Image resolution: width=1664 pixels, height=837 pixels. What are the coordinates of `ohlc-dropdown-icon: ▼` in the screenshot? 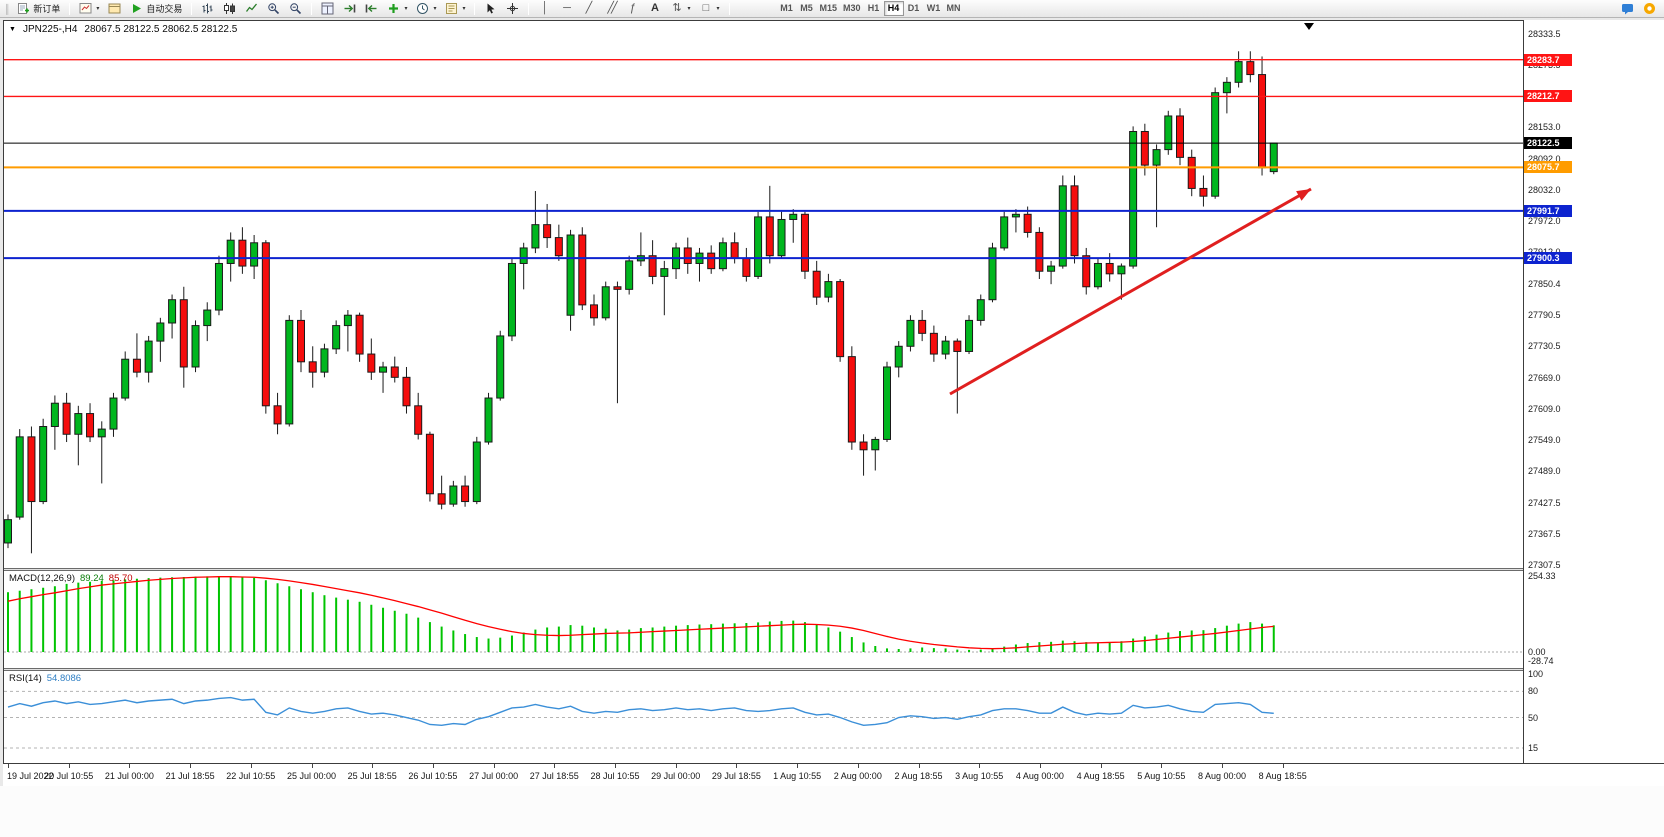 It's located at (12, 29).